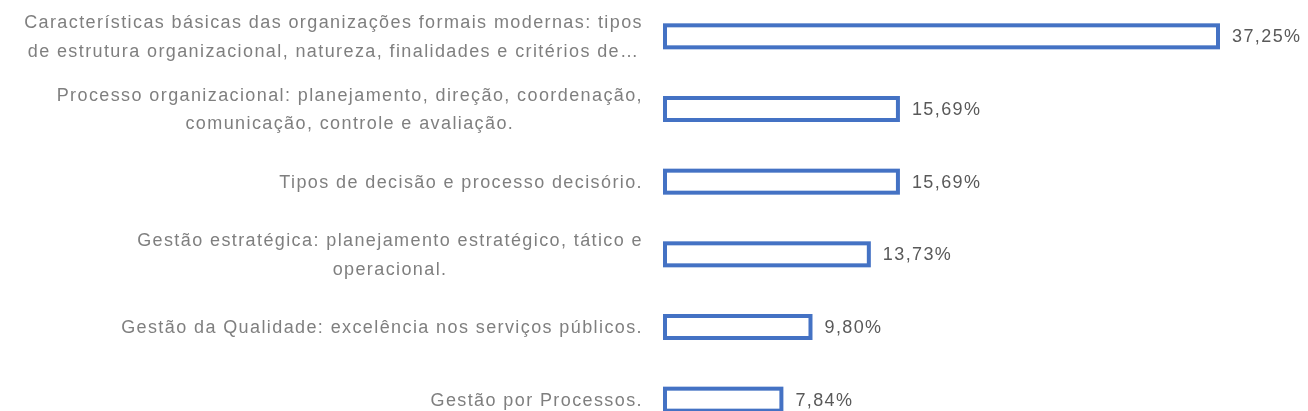  I want to click on data-label: 9,80%, so click(853, 327).